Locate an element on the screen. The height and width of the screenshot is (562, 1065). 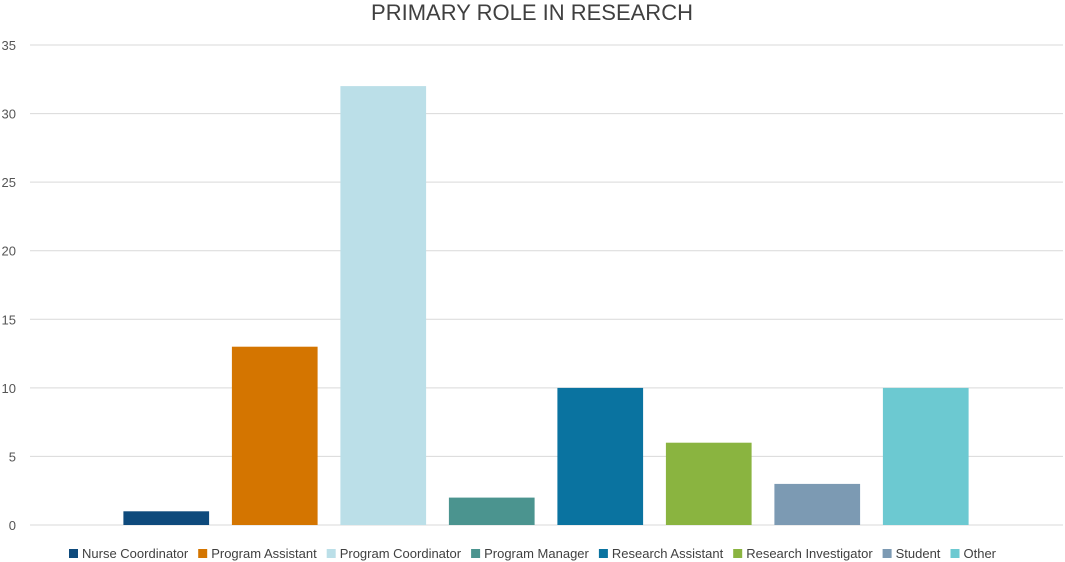
legend-item: Program Coordinator is located at coordinates (394, 553).